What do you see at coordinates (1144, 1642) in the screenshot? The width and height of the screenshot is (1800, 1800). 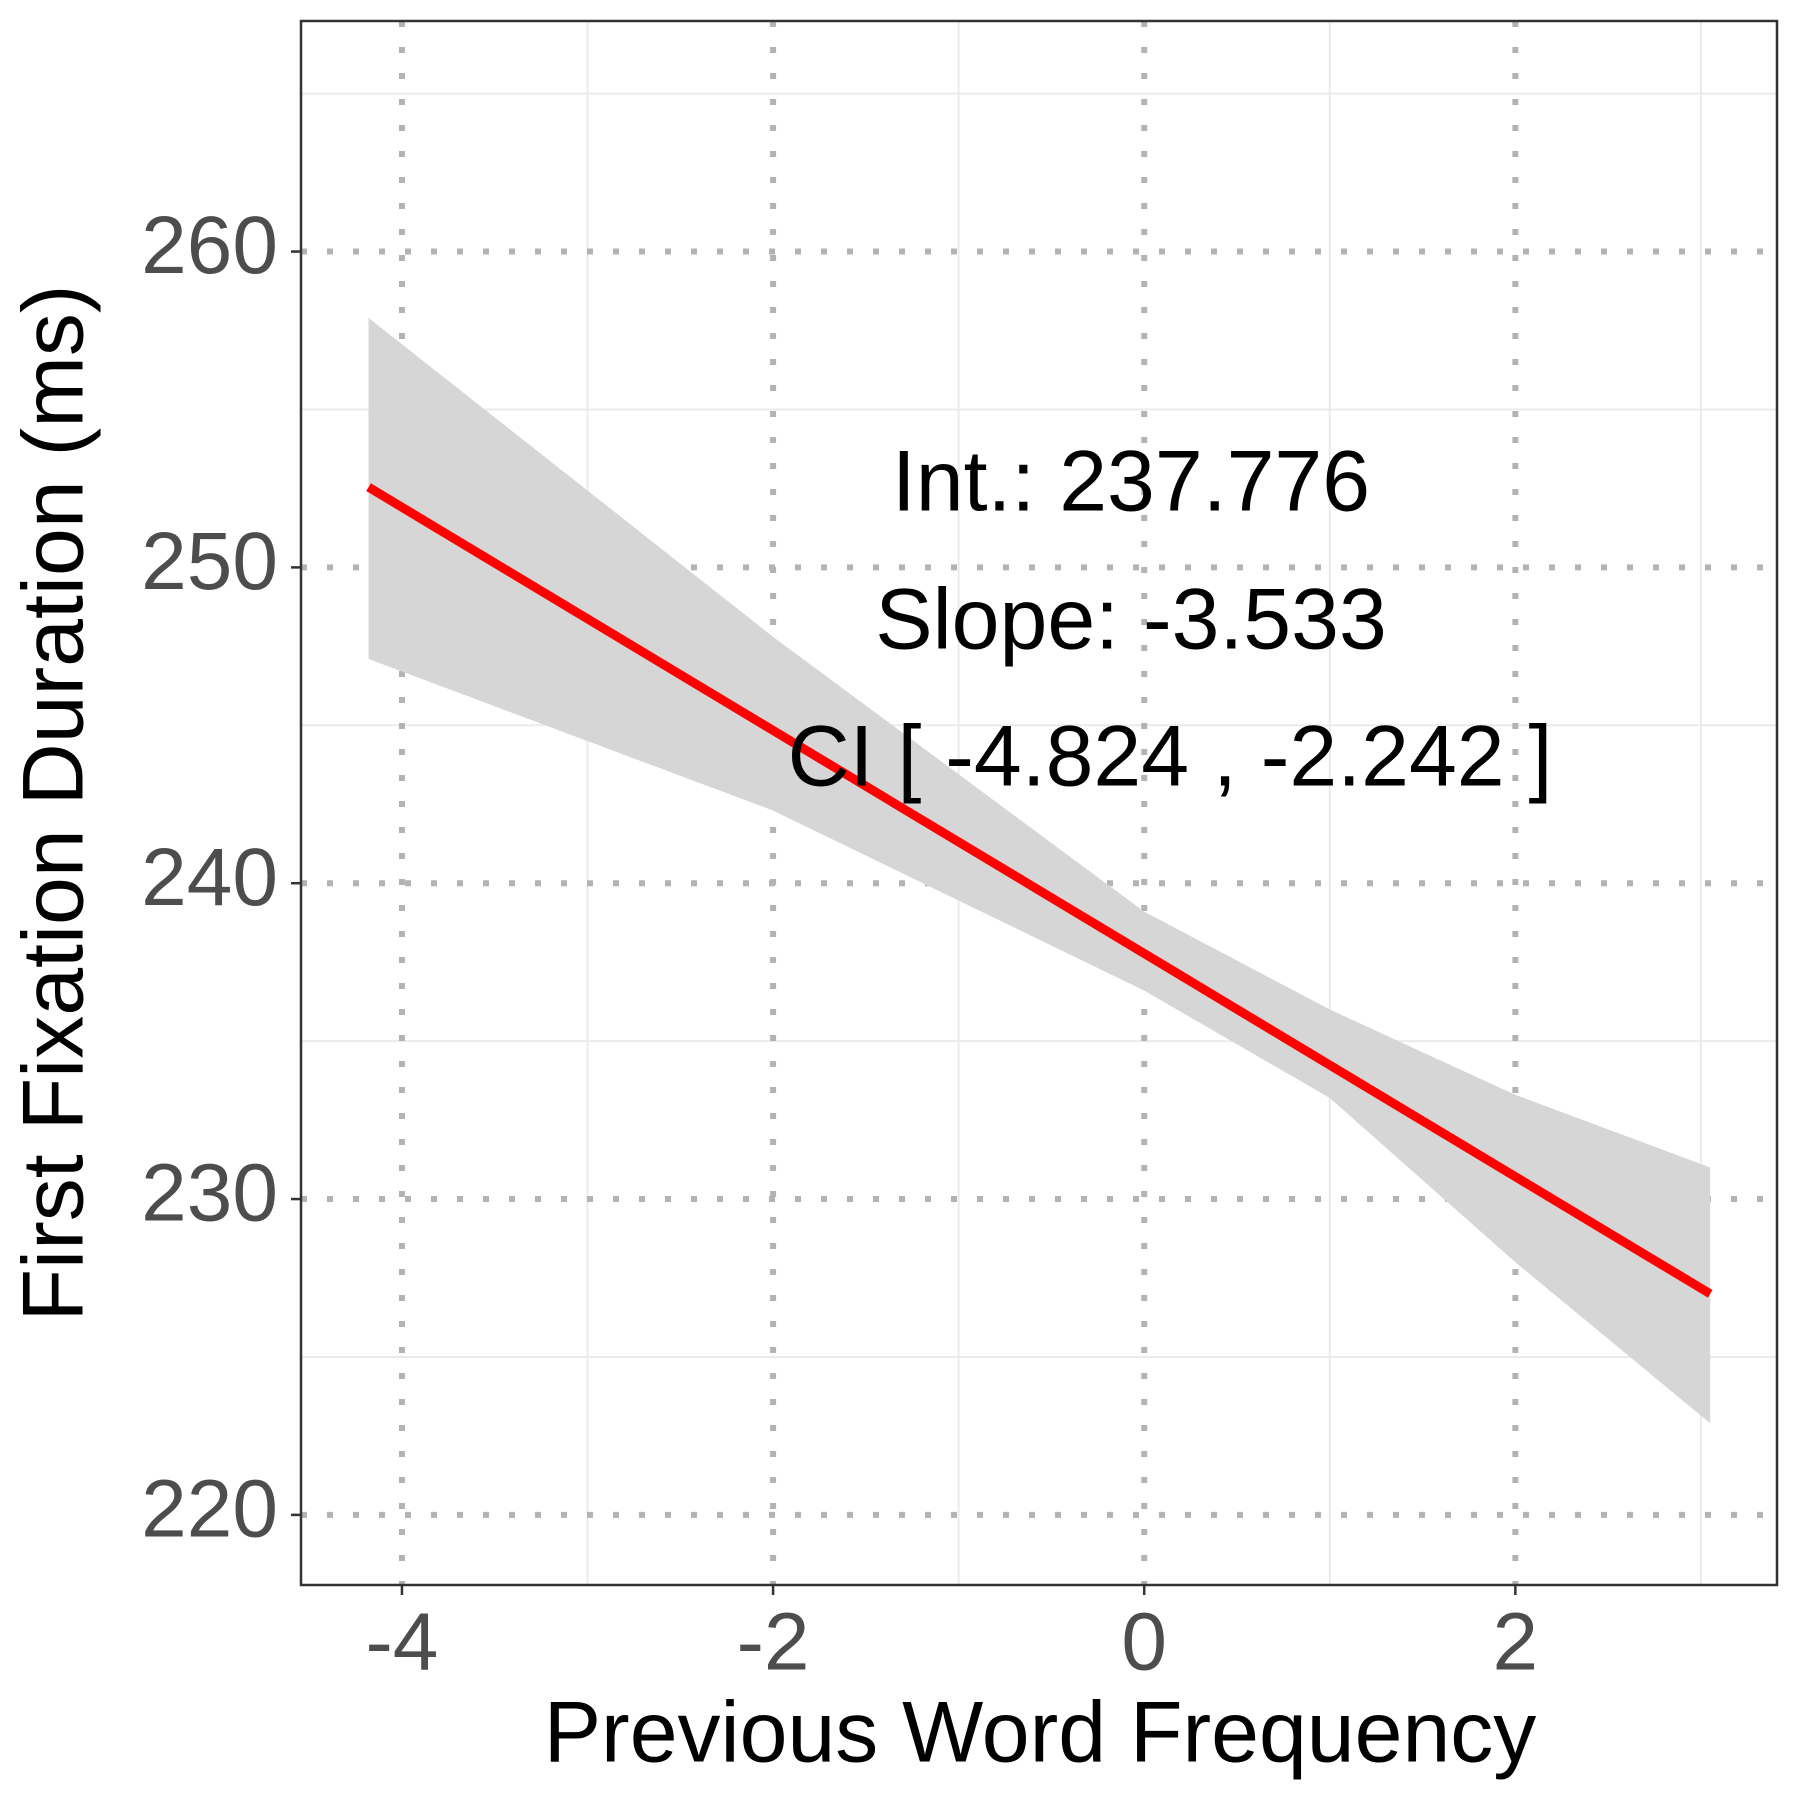 I see `x-tick-label: 0` at bounding box center [1144, 1642].